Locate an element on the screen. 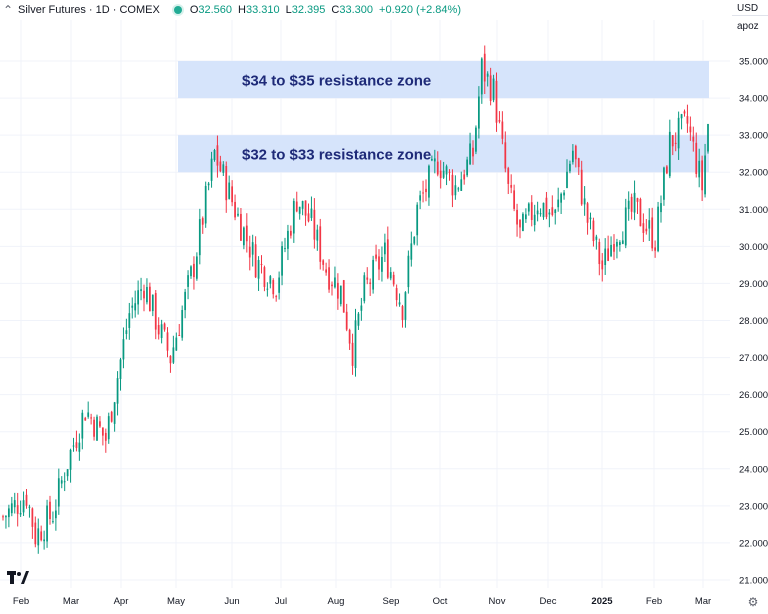  price-tick-label: 21.000 is located at coordinates (753, 581).